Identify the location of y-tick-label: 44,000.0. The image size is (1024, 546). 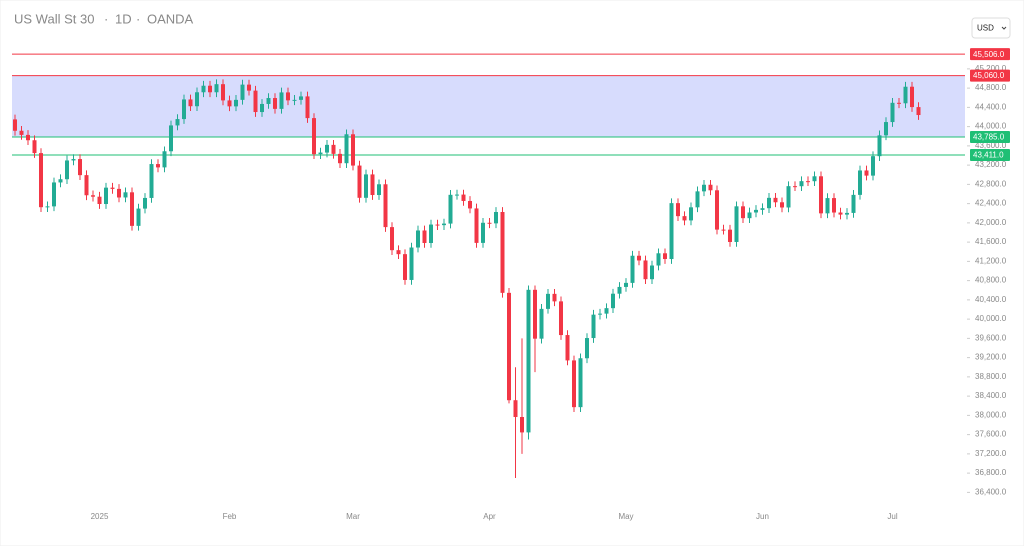
(991, 126).